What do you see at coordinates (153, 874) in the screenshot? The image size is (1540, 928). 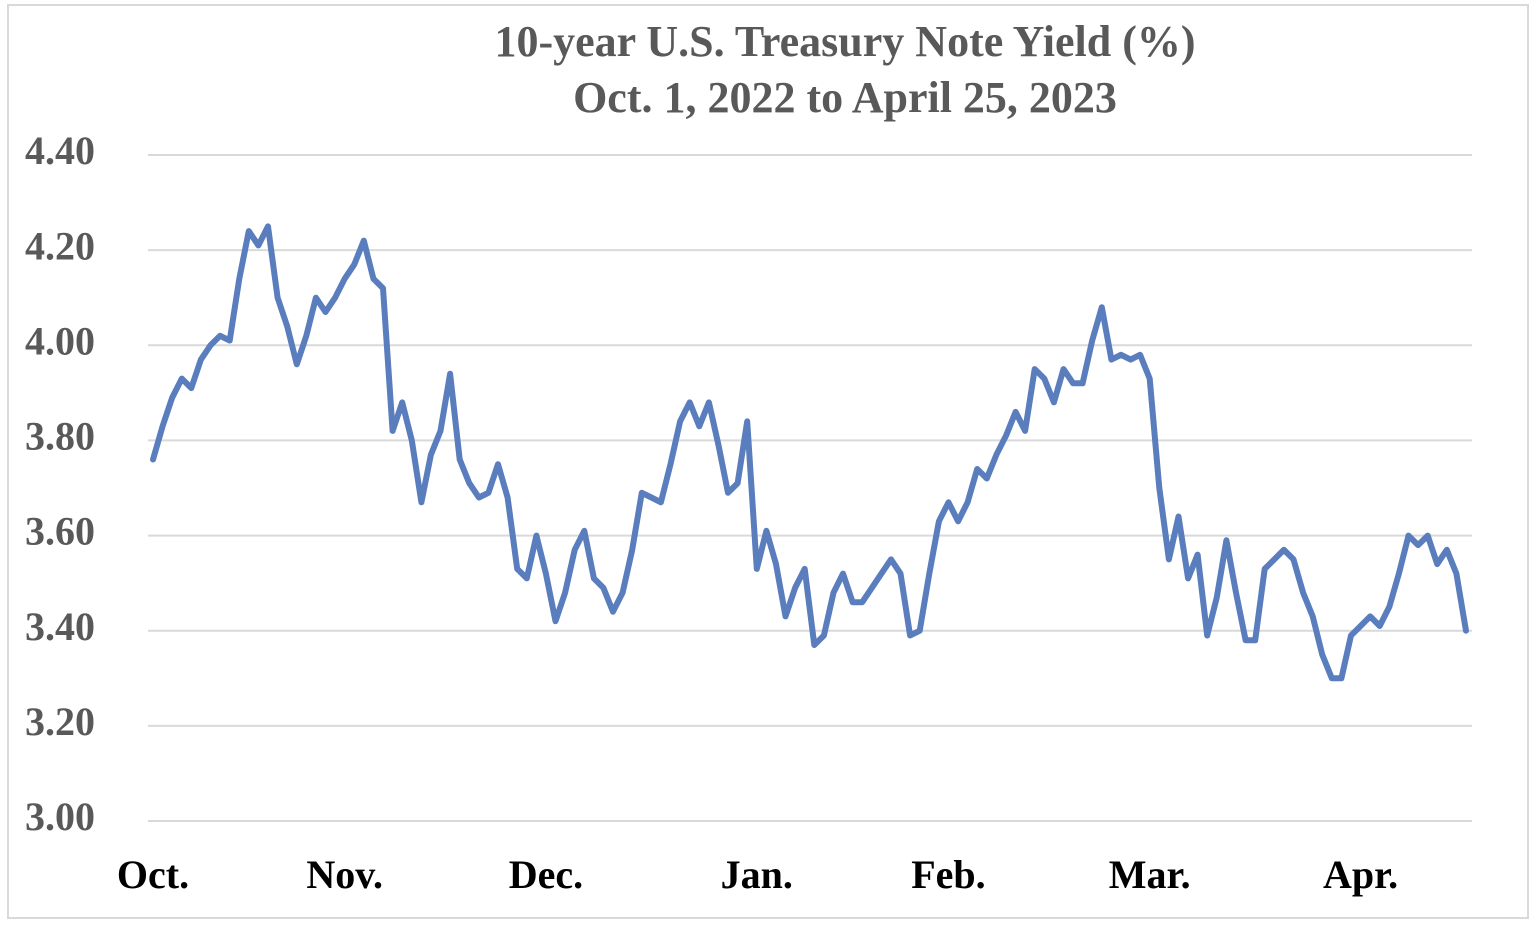 I see `x-tick-label: Oct.` at bounding box center [153, 874].